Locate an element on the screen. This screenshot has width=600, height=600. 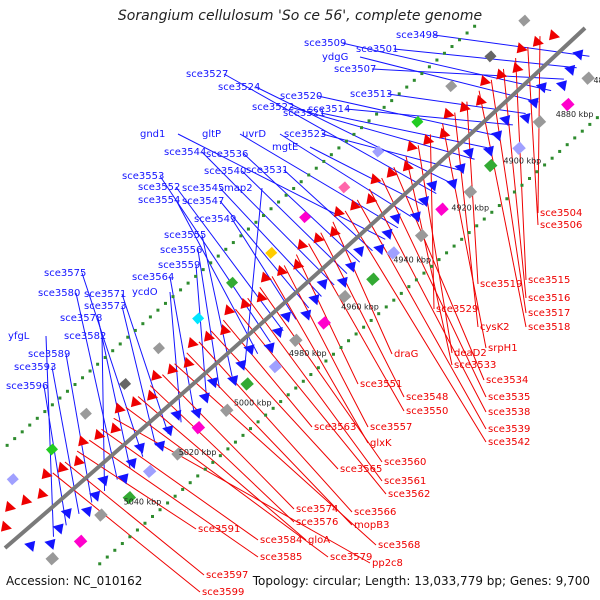
gene-label-sce3554: sce3554 is located at coordinates (159, 200).